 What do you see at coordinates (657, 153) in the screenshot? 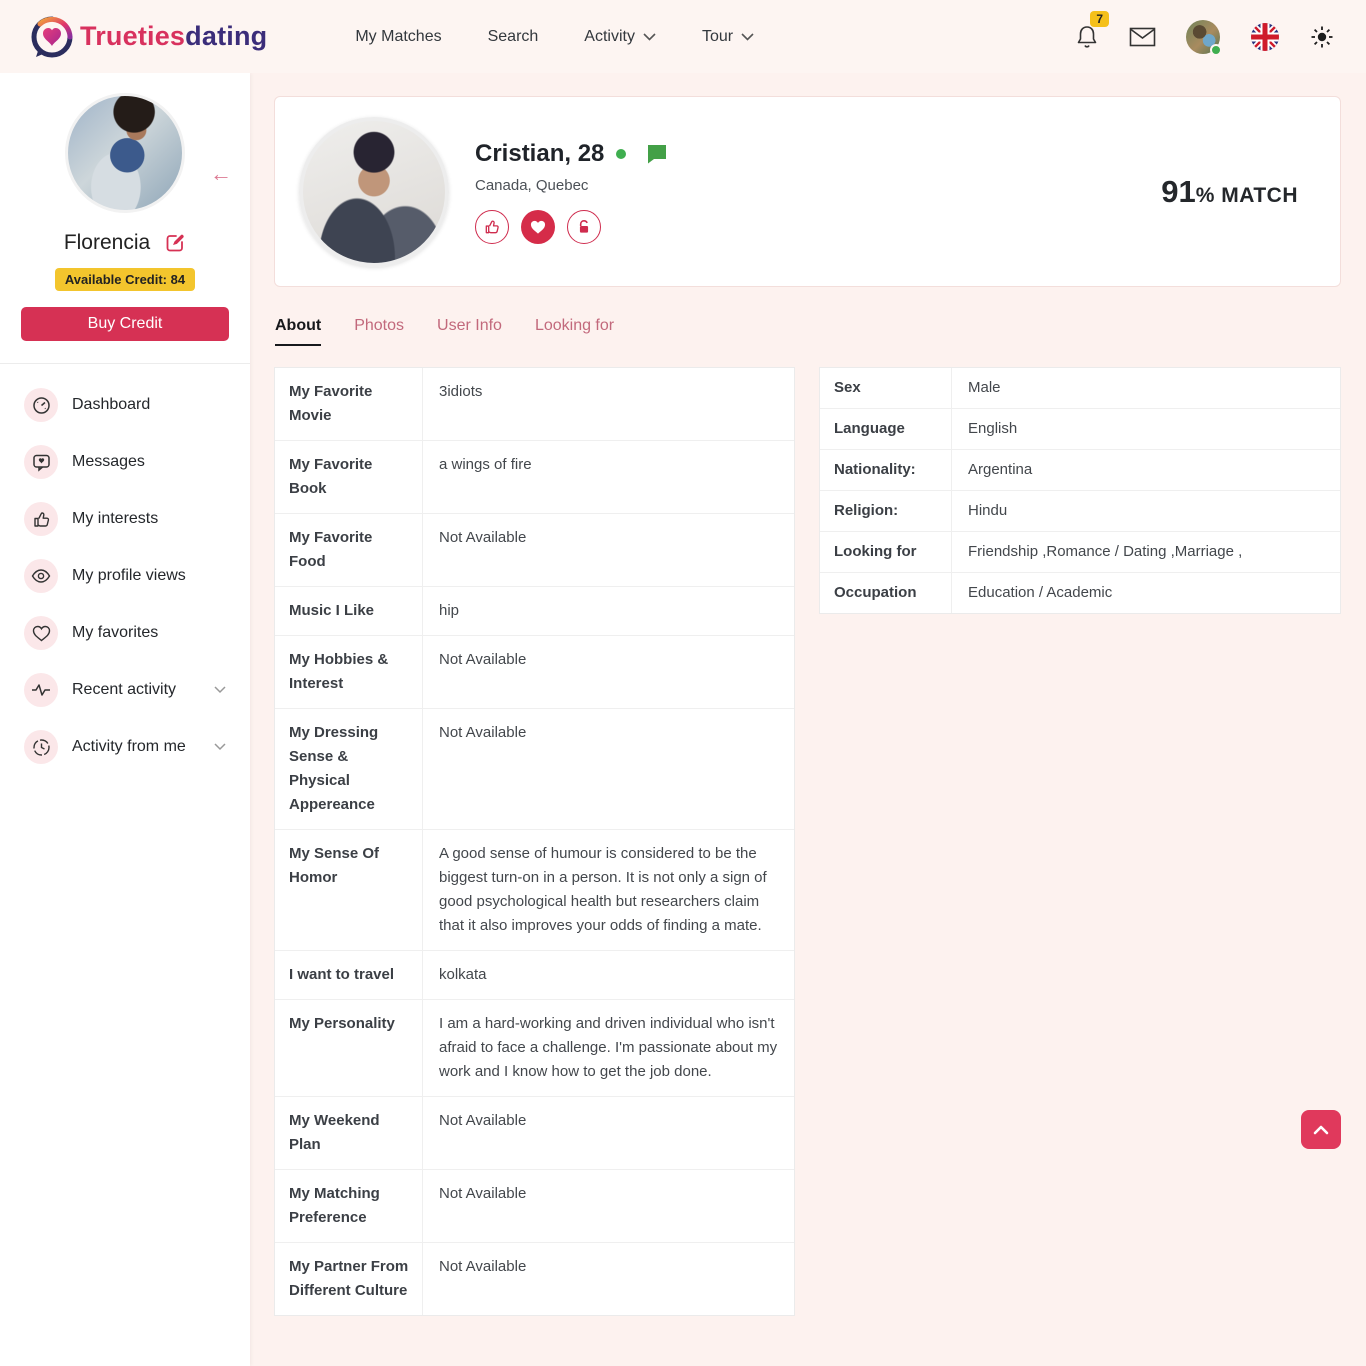
I see `chat-icon` at bounding box center [657, 153].